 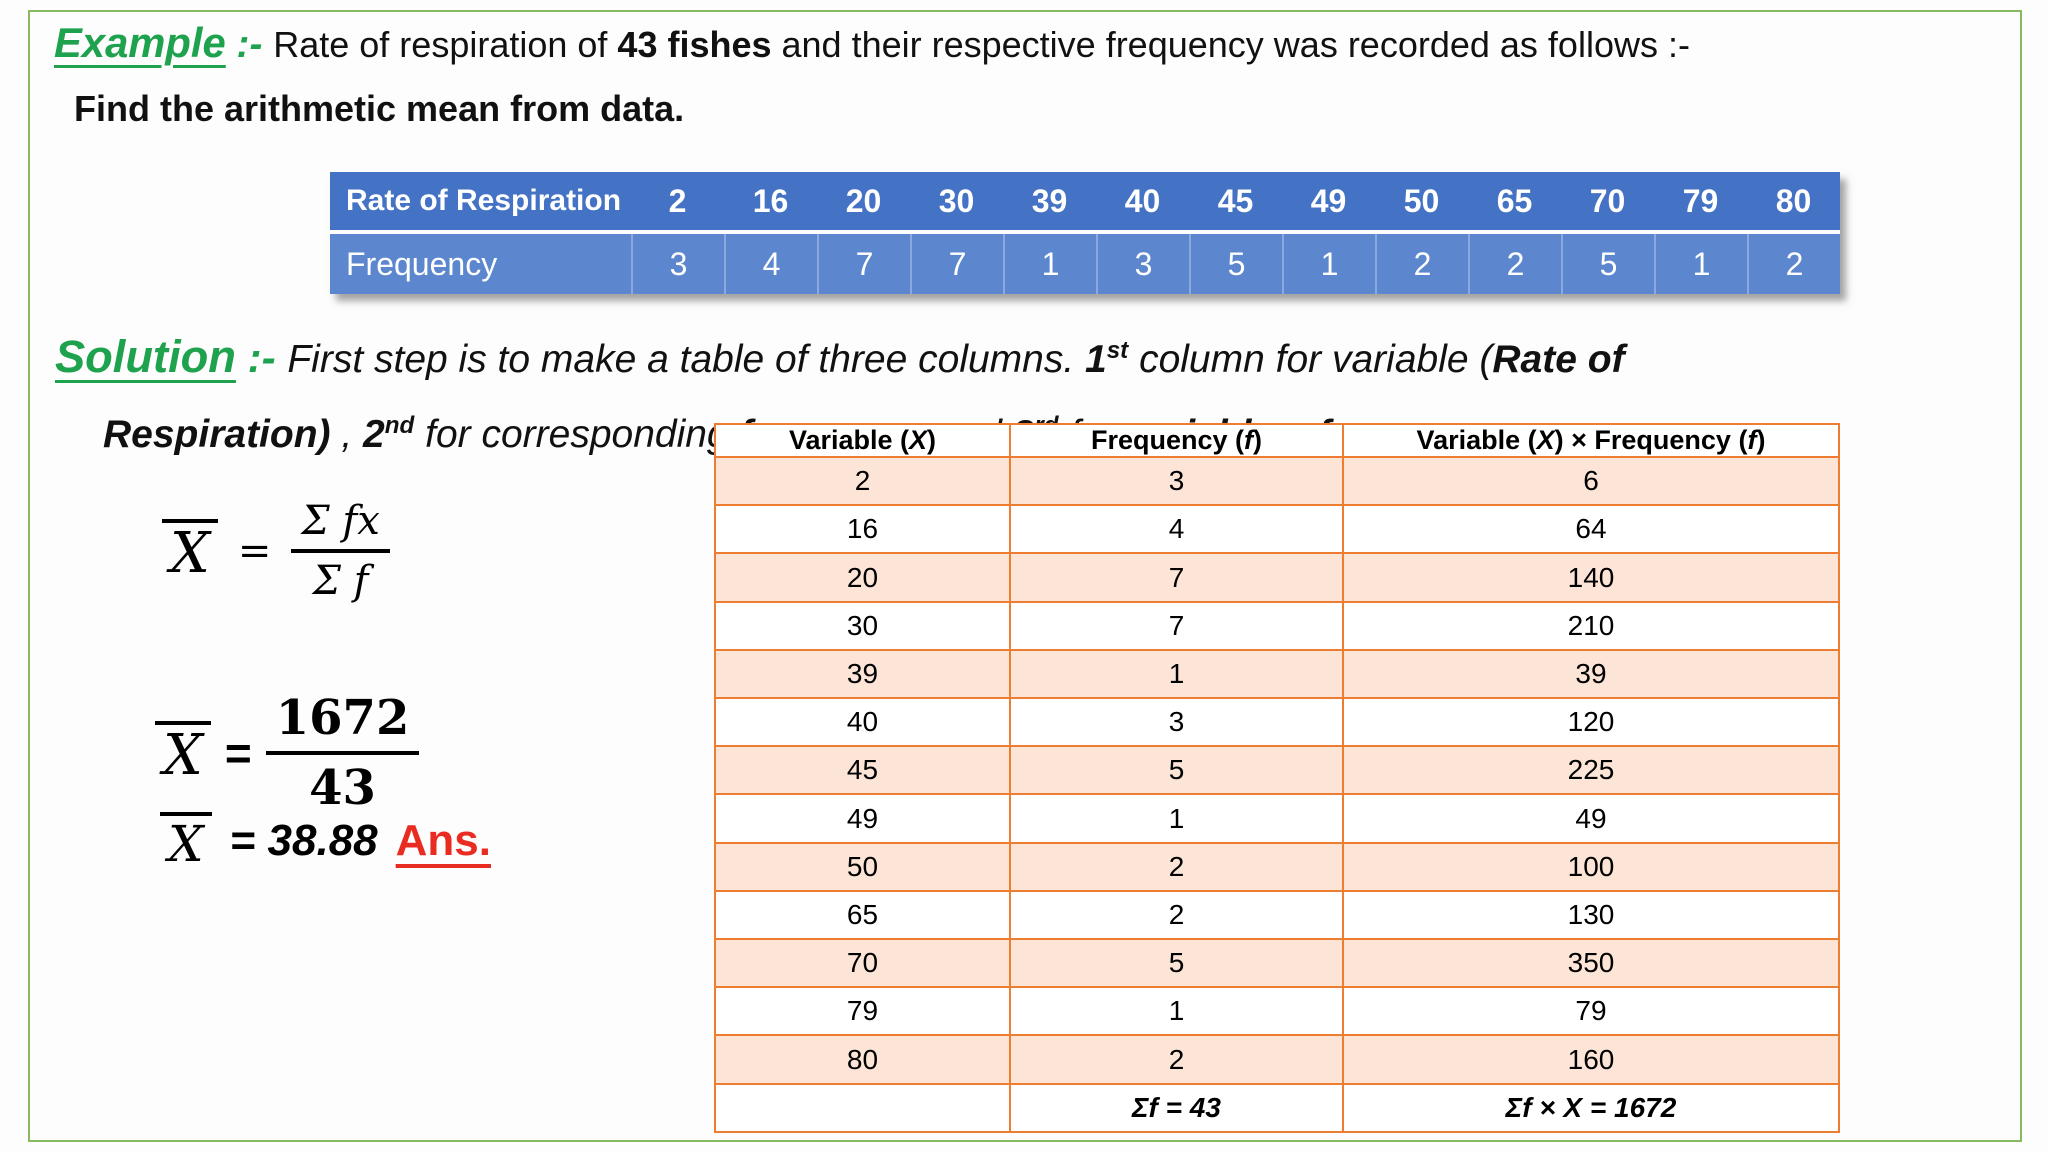 What do you see at coordinates (1421, 200) in the screenshot?
I see `rate-value: 50` at bounding box center [1421, 200].